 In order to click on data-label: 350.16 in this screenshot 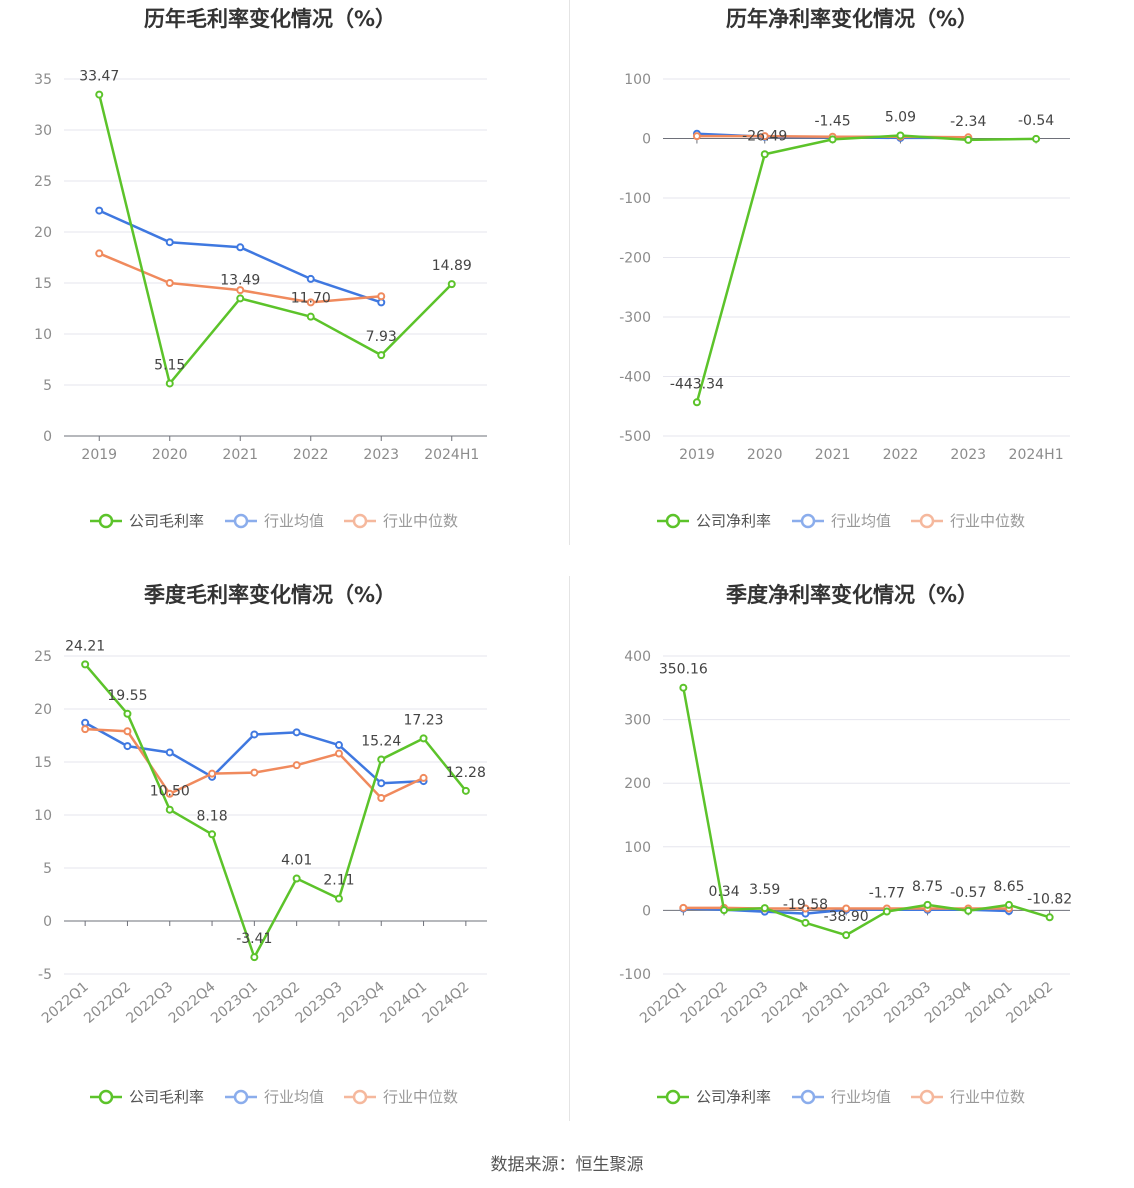, I will do `click(683, 670)`.